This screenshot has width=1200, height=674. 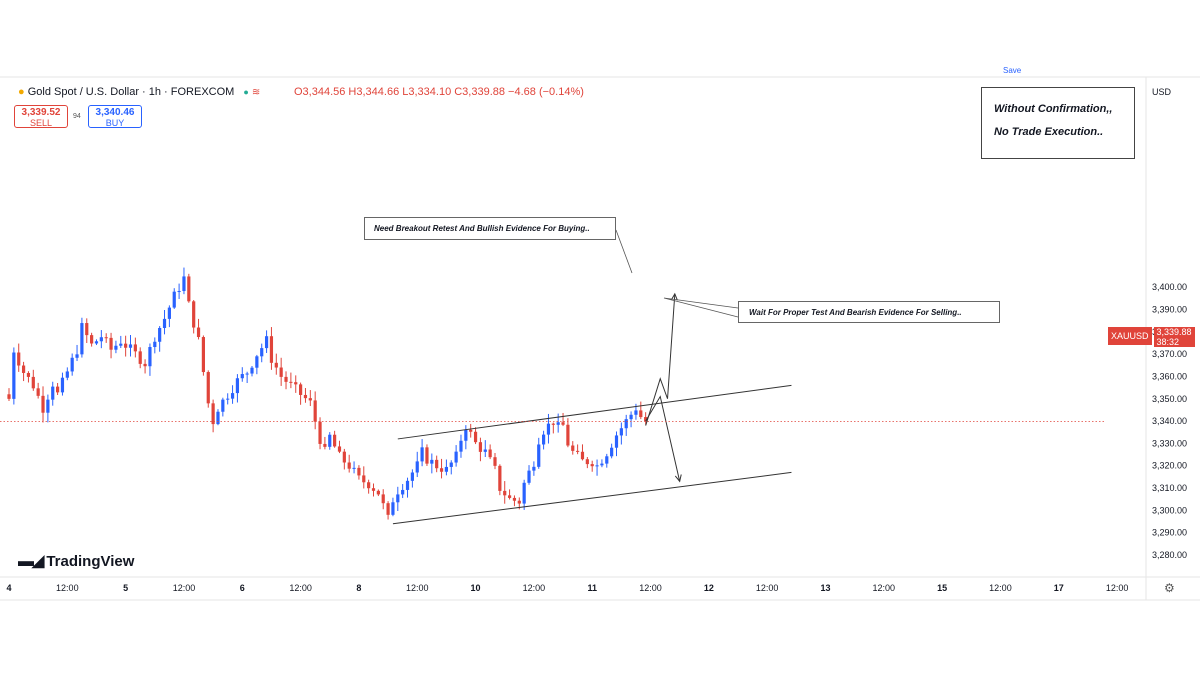 What do you see at coordinates (242, 588) in the screenshot?
I see `x-tick-label: 6` at bounding box center [242, 588].